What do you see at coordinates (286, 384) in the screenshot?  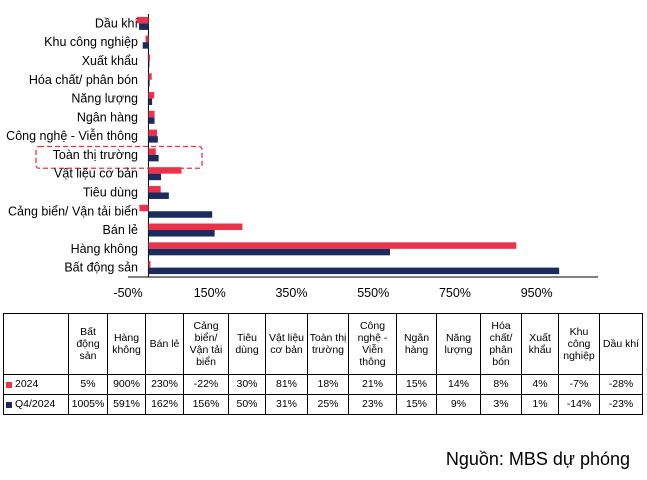 I see `table-cell: 81%` at bounding box center [286, 384].